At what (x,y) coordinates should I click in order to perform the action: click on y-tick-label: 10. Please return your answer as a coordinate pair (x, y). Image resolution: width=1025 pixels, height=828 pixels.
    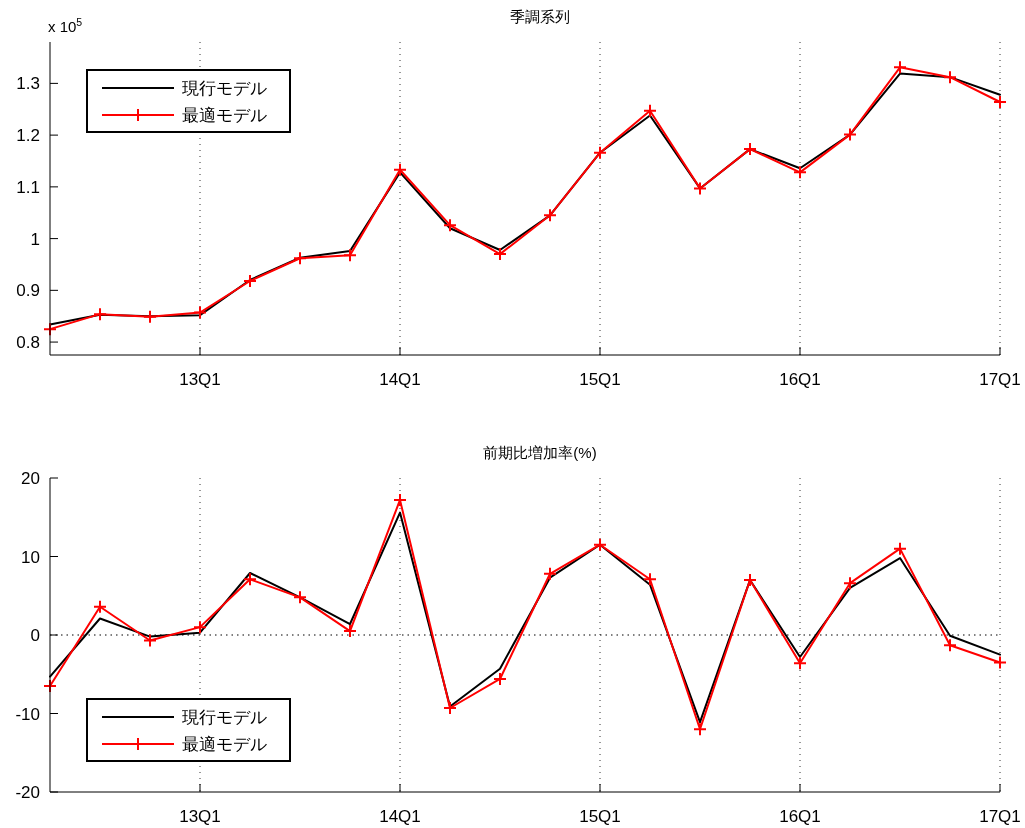
    Looking at the image, I should click on (30, 557).